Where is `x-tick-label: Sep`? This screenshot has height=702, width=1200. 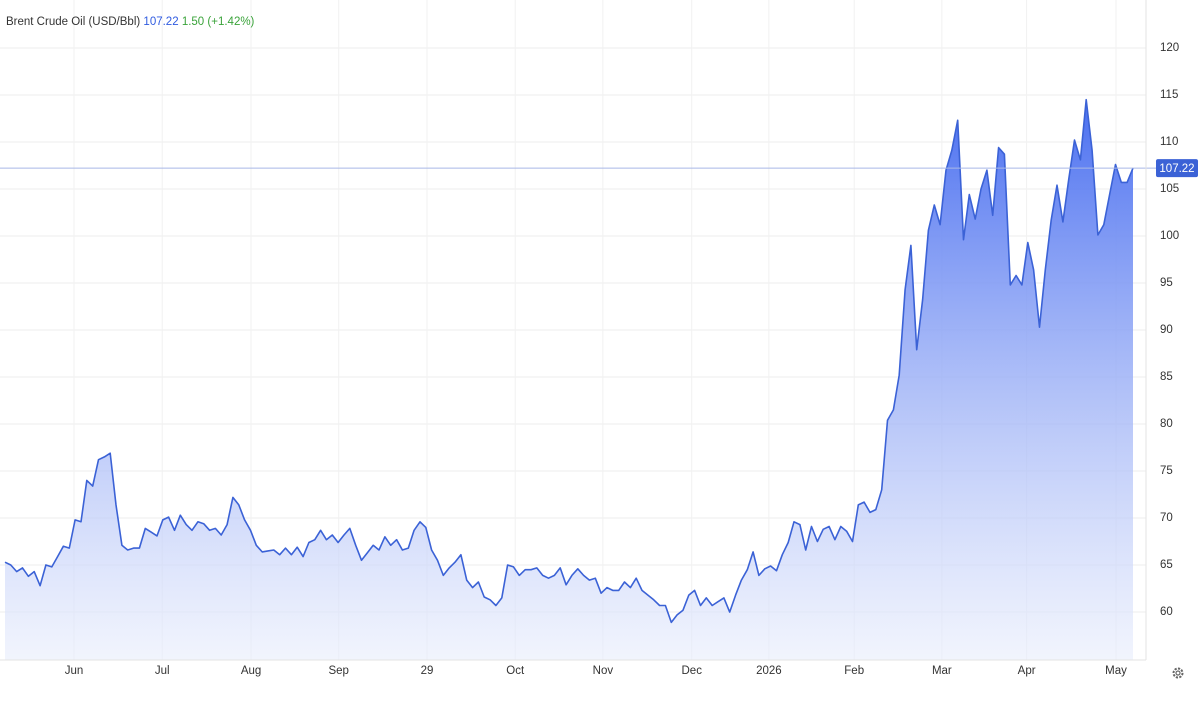
x-tick-label: Sep is located at coordinates (338, 671).